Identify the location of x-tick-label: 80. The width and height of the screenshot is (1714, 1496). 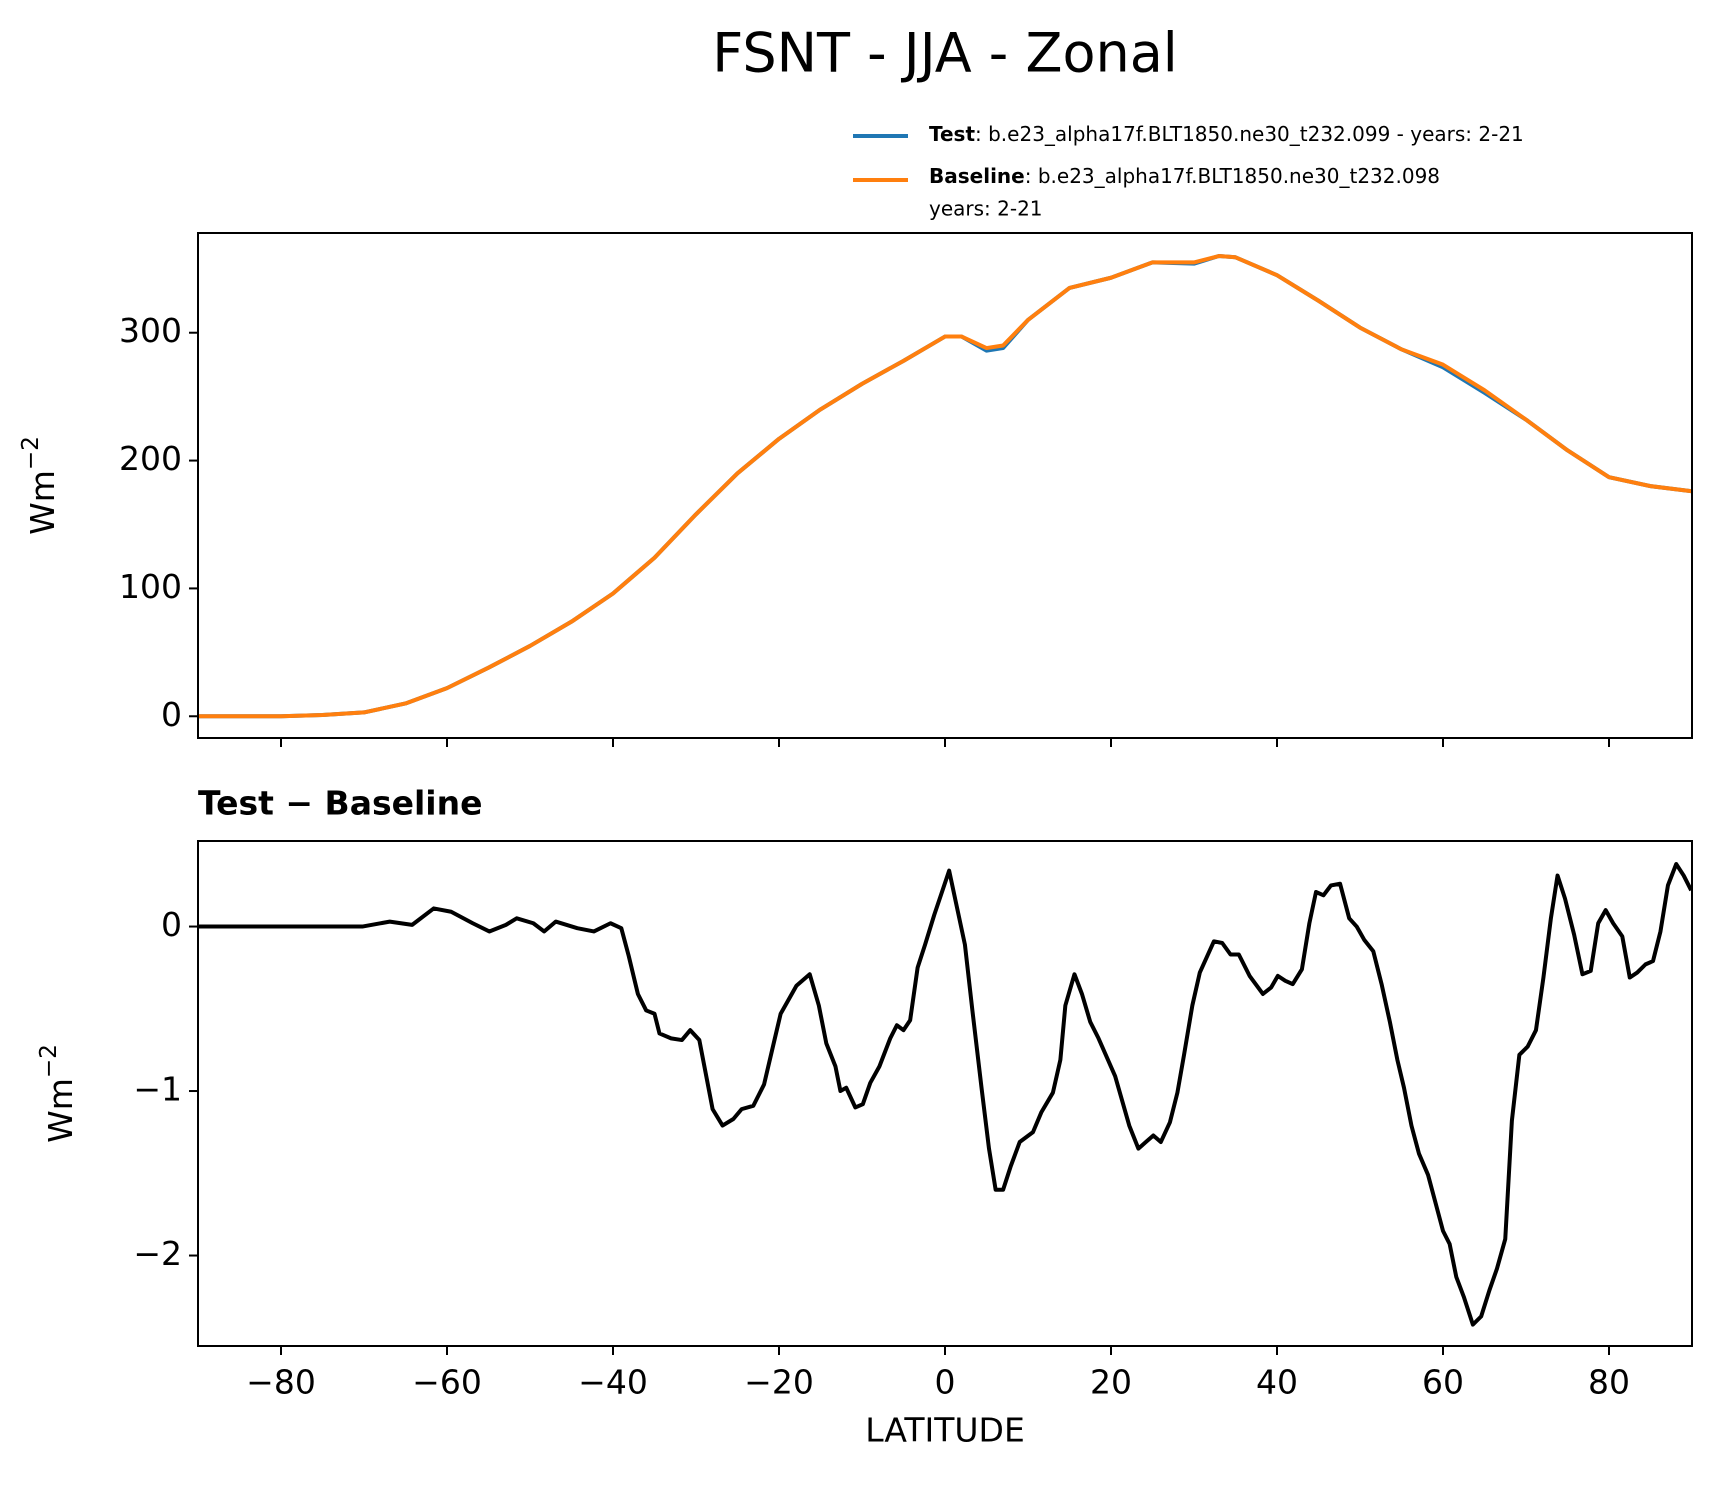
(1609, 1382).